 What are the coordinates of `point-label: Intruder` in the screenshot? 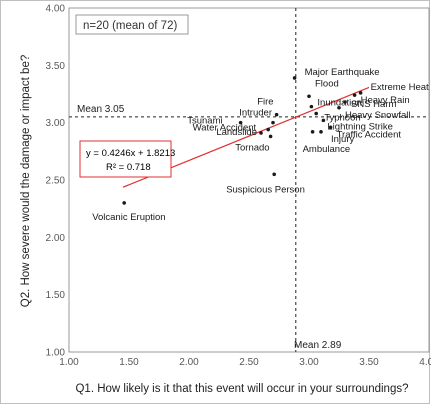 It's located at (255, 113).